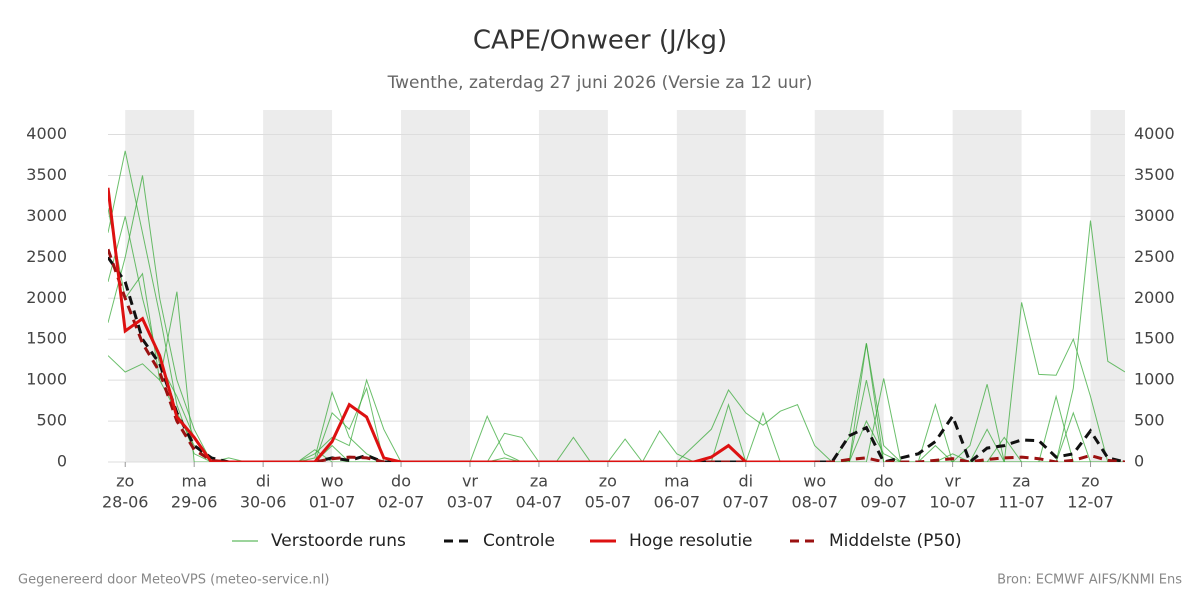 The width and height of the screenshot is (1200, 600). What do you see at coordinates (895, 541) in the screenshot?
I see `legend-label: Middelste (P50)` at bounding box center [895, 541].